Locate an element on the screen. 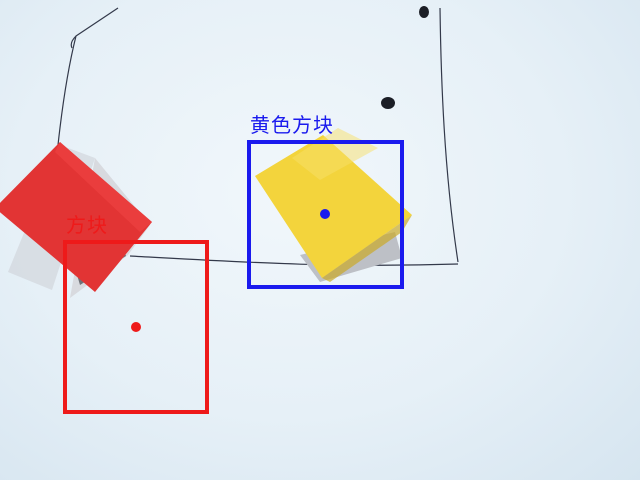 The width and height of the screenshot is (640, 480). detection-box-red is located at coordinates (136, 327).